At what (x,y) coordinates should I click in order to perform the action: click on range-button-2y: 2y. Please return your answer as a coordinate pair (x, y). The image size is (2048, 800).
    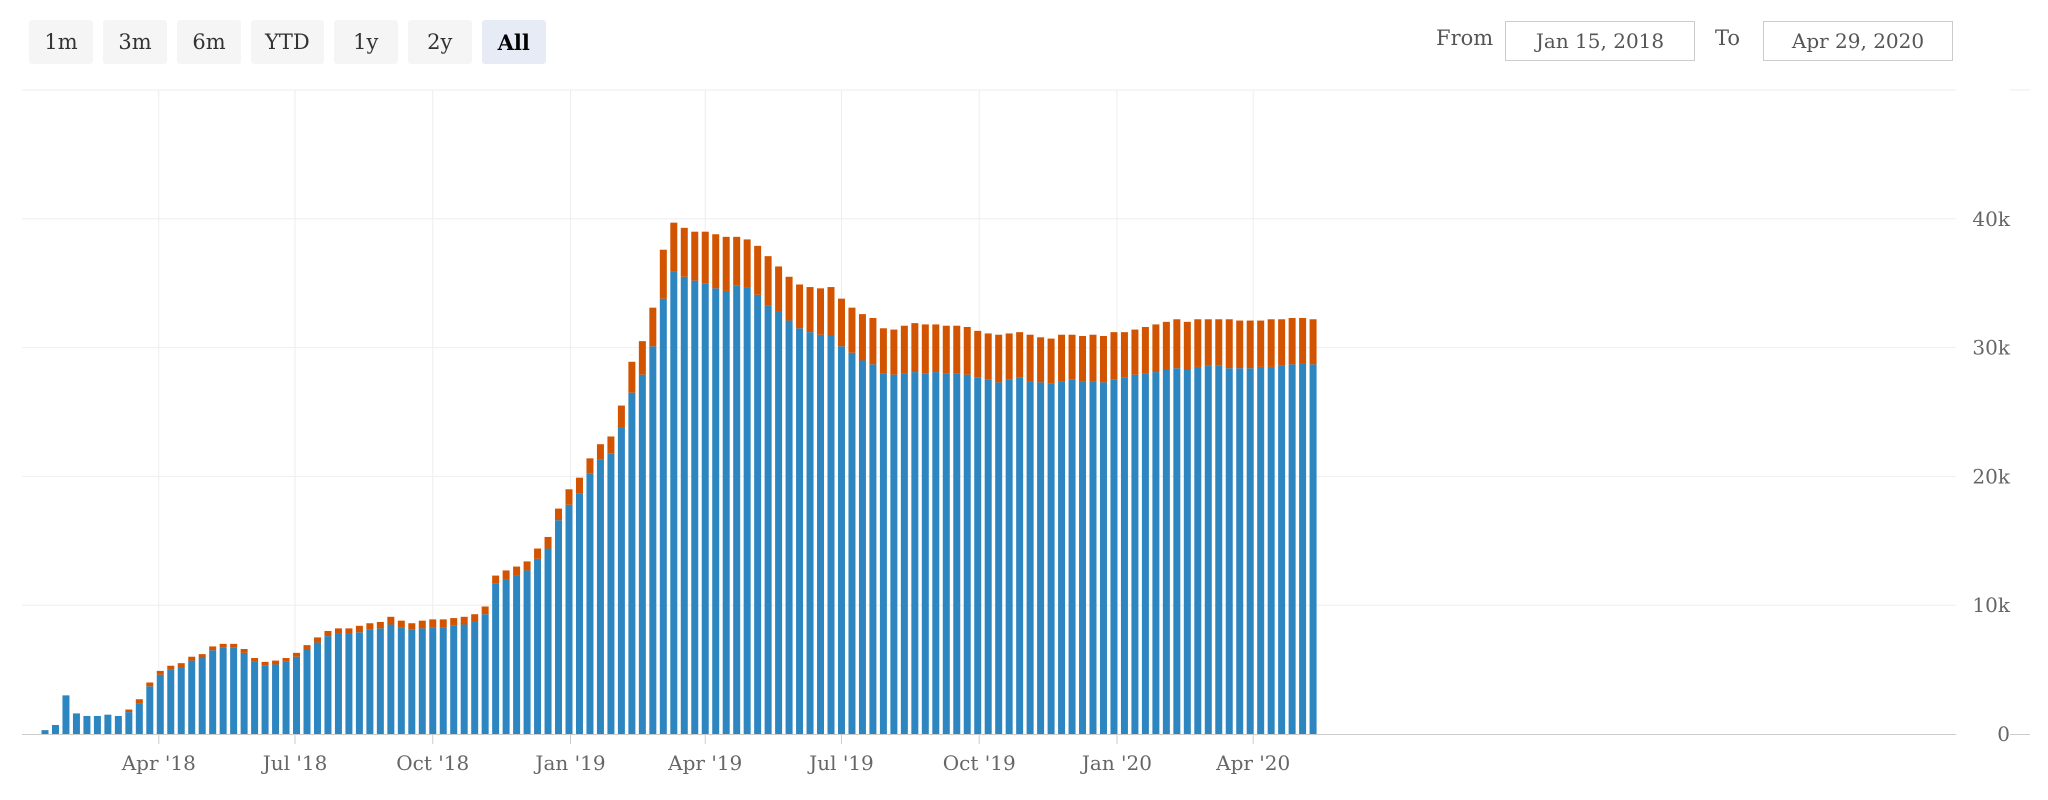
    Looking at the image, I should click on (439, 42).